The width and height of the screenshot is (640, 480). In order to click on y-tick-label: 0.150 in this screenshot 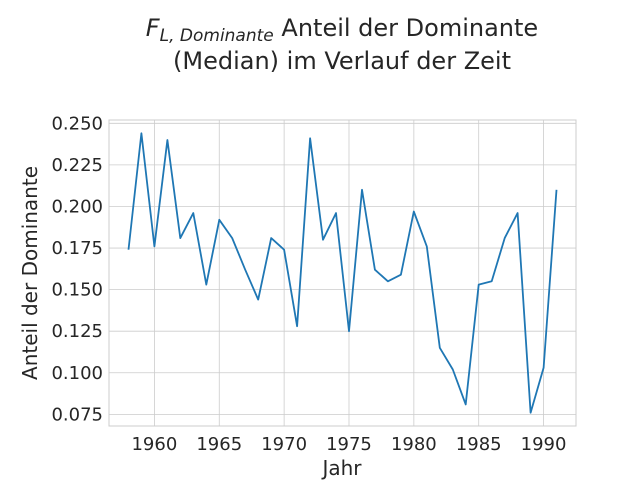, I will do `click(77, 290)`.